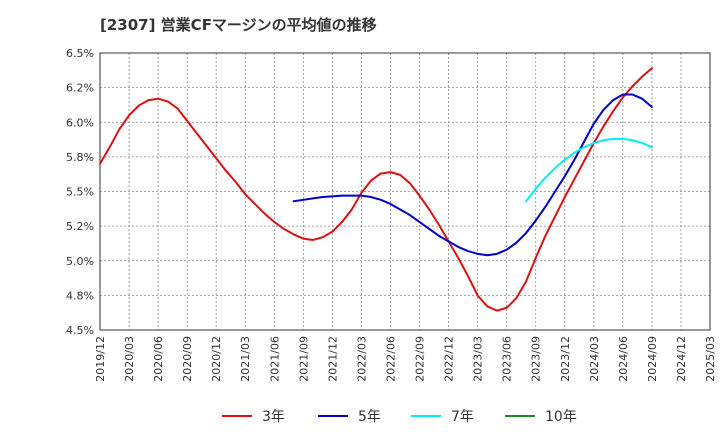  What do you see at coordinates (80, 122) in the screenshot?
I see `y-tick-label: 6.0%` at bounding box center [80, 122].